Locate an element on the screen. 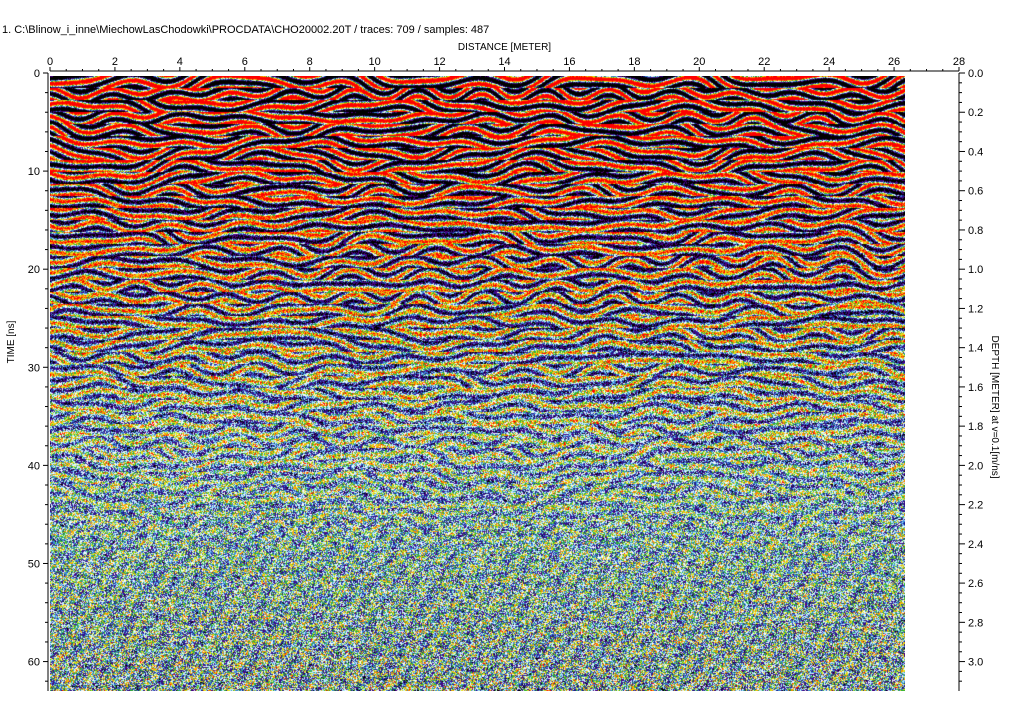 This screenshot has width=1024, height=712. time-axis-label: TIME [ns] is located at coordinates (11, 341).